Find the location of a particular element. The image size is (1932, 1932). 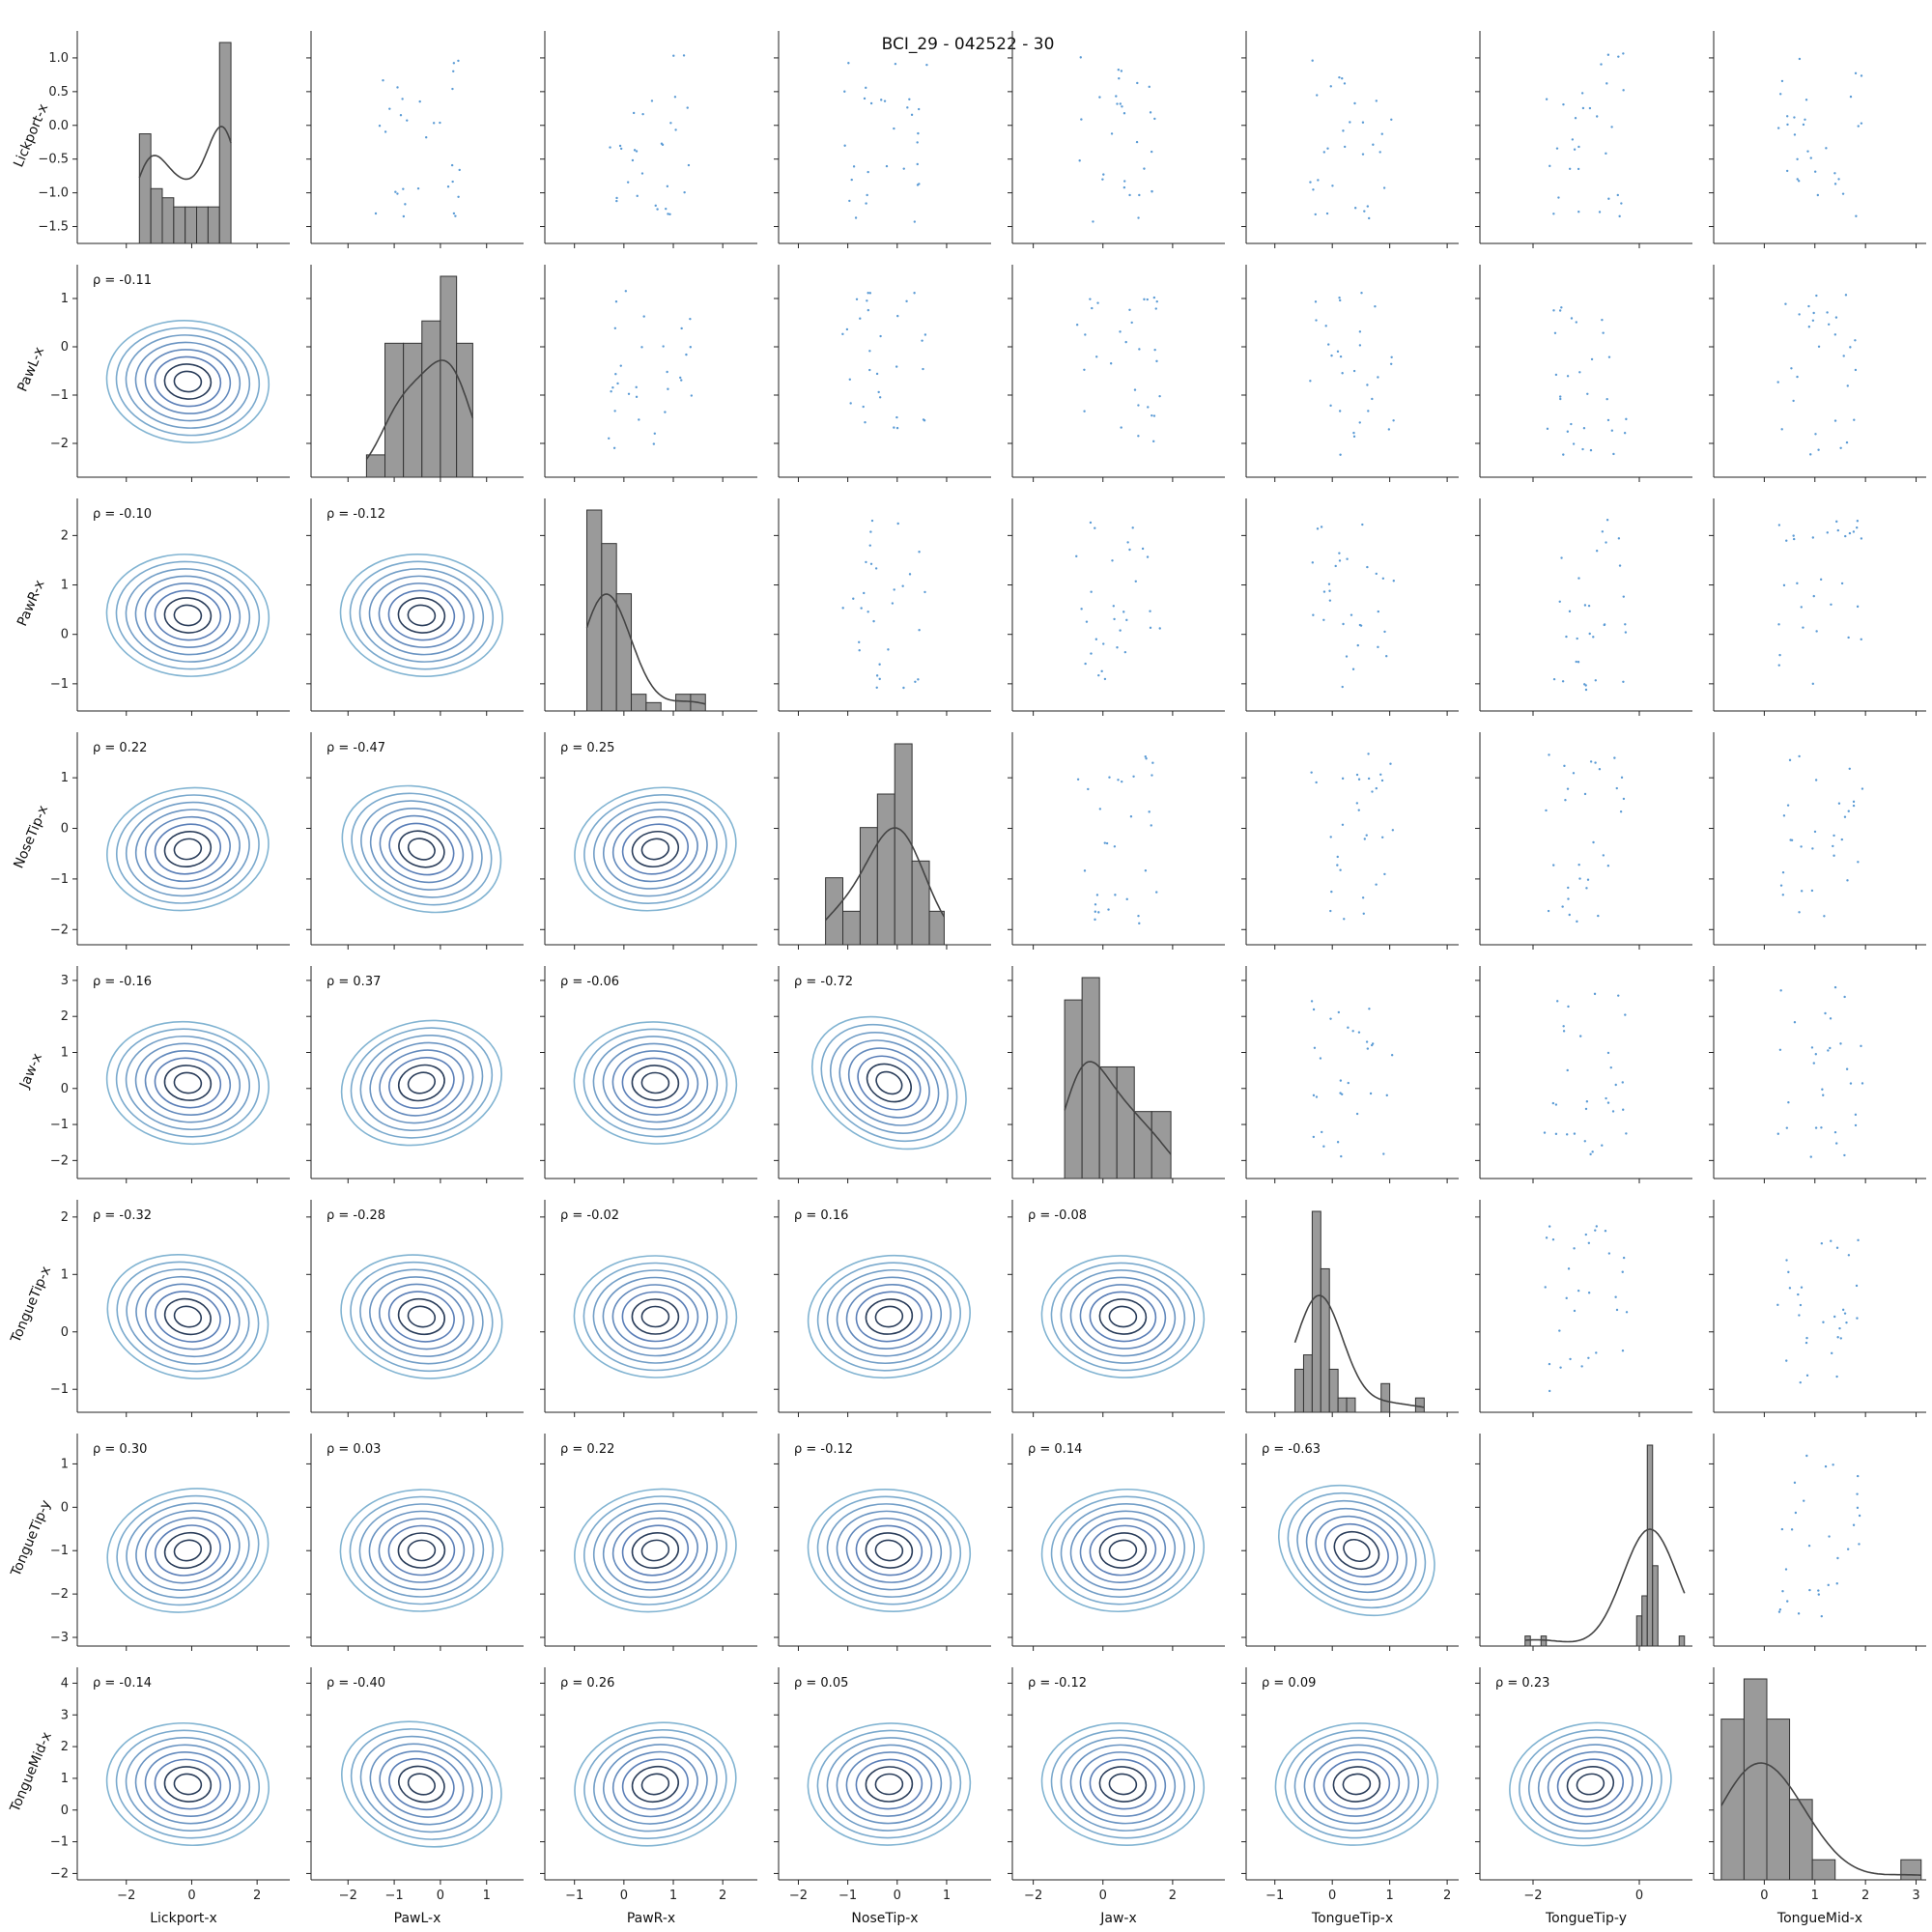

panel-7-6: −2 0 ρ = 0.23 TongueTip-y is located at coordinates (1583, 1796).